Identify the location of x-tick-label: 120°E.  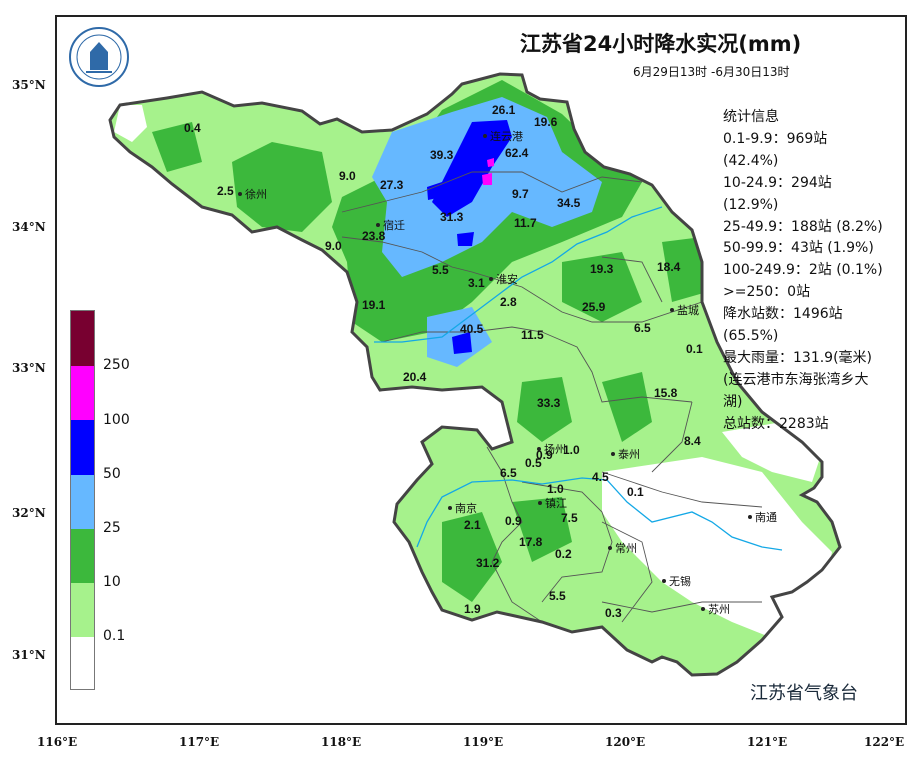
(625, 742).